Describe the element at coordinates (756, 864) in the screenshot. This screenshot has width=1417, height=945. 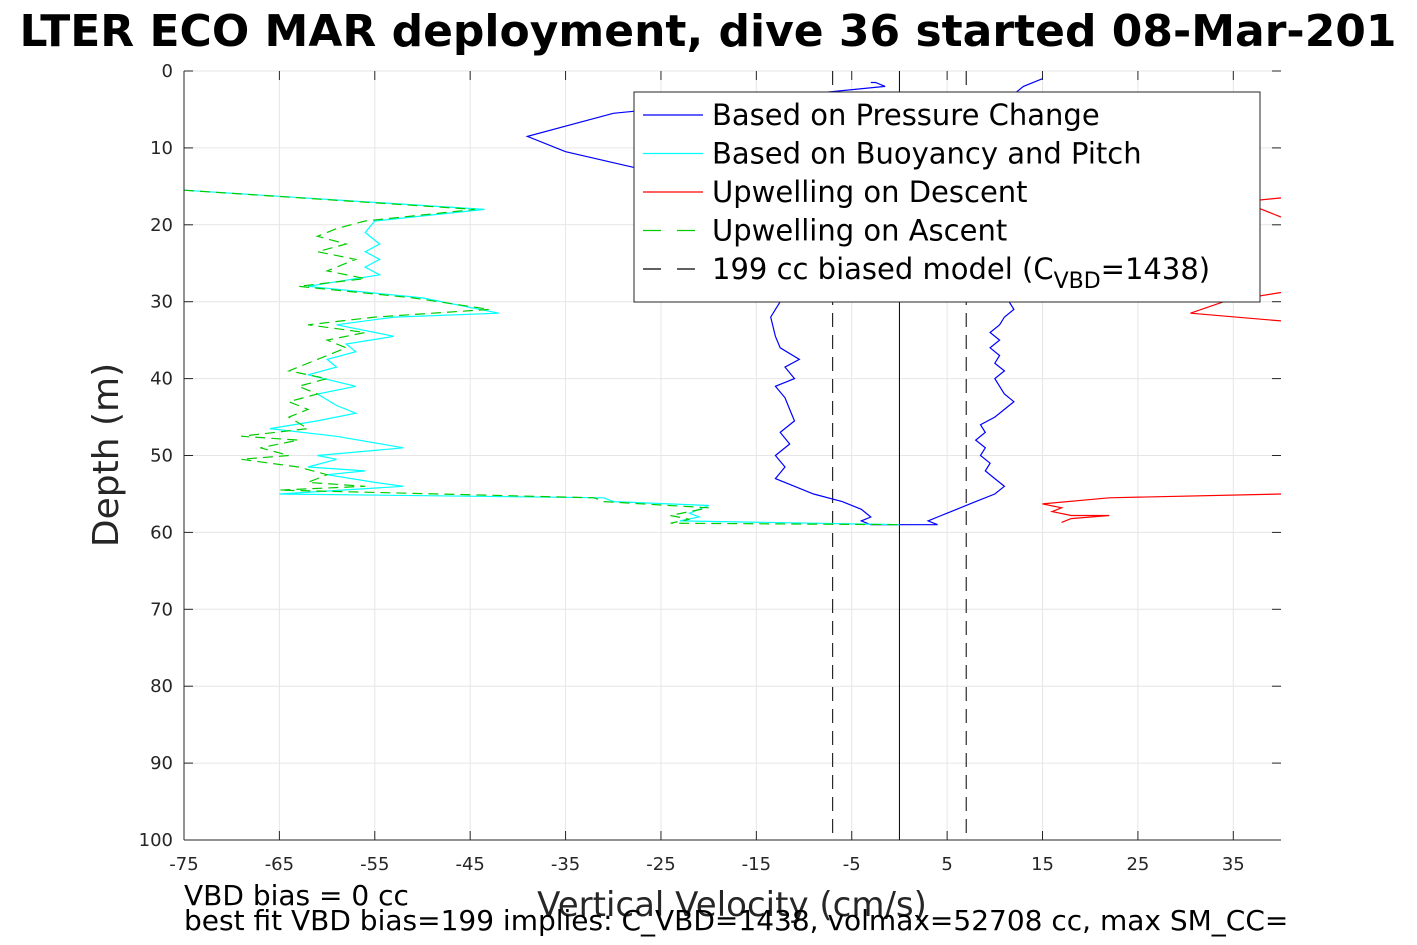
I see `x-tick-label: -15` at that location.